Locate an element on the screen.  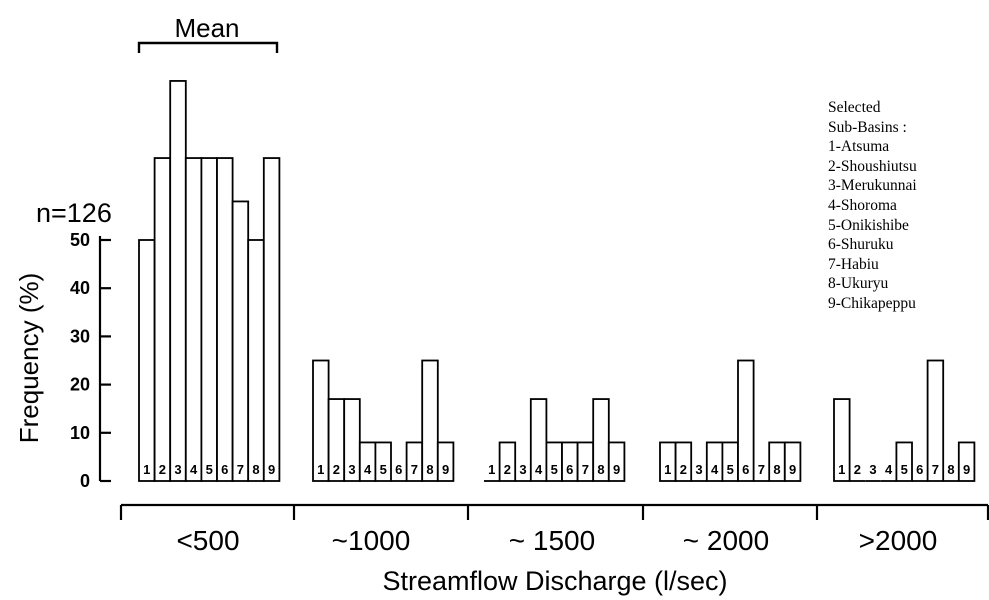
y-tick-label: 20 is located at coordinates (80, 385).